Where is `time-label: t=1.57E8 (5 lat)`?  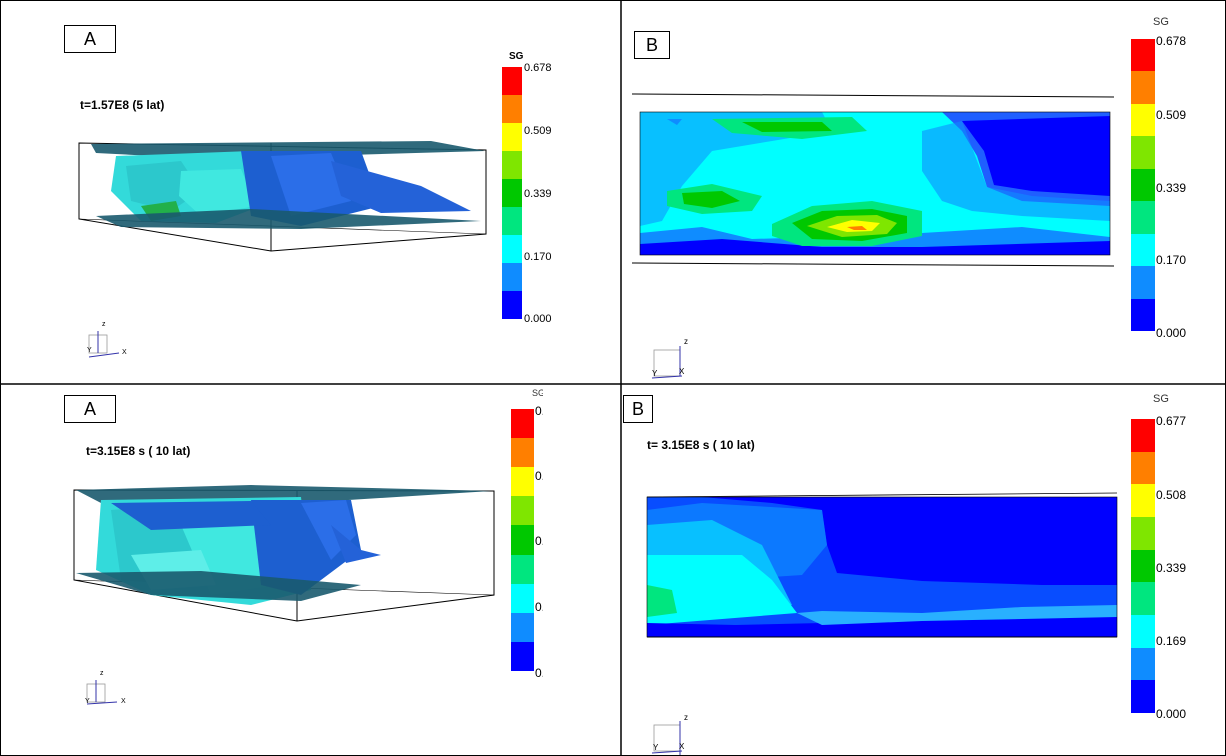 time-label: t=1.57E8 (5 lat) is located at coordinates (122, 105).